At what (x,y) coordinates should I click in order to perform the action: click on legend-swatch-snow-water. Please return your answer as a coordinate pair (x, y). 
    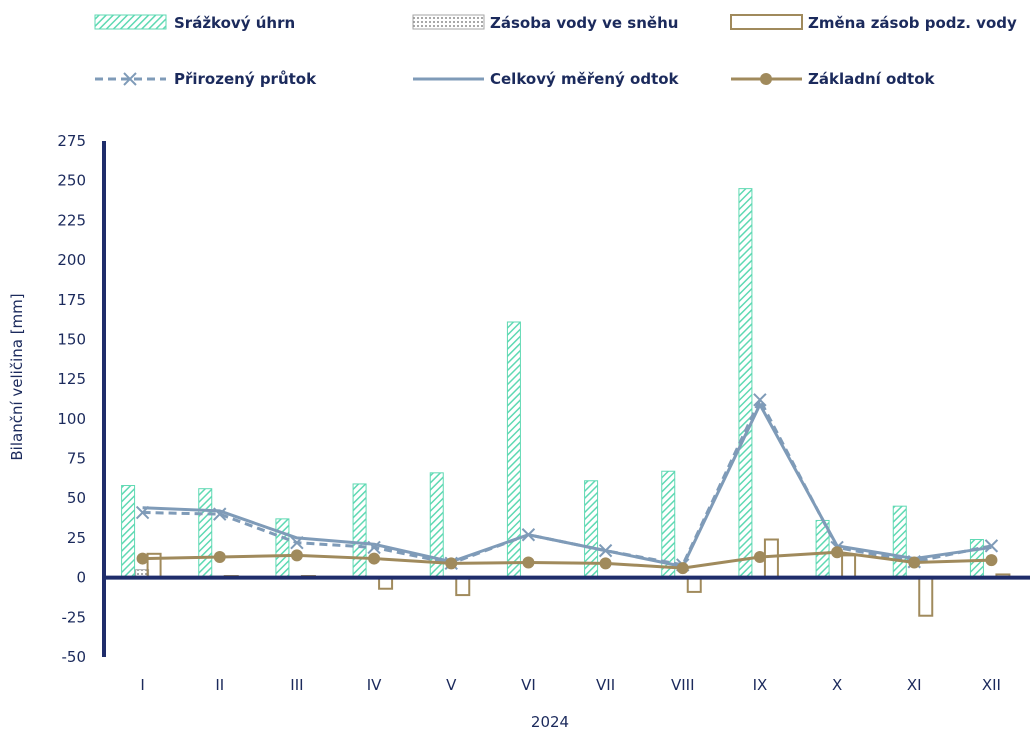
    Looking at the image, I should click on (448, 22).